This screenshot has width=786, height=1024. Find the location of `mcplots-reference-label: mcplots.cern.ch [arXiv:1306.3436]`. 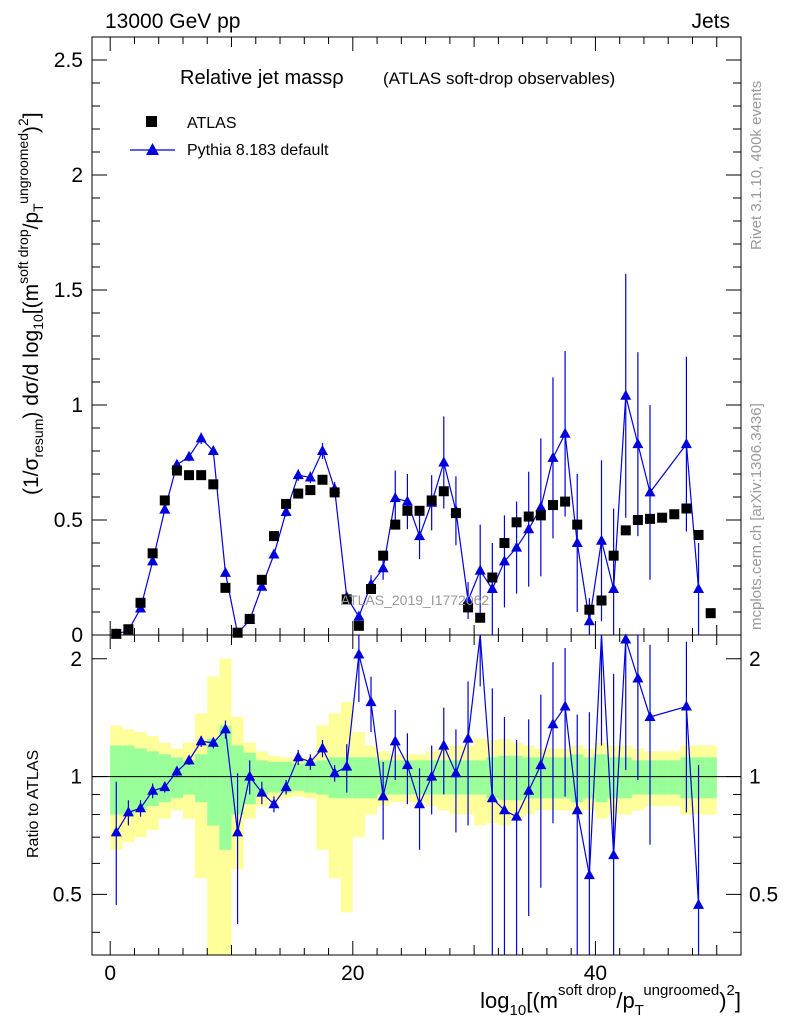

mcplots-reference-label: mcplots.cern.ch [arXiv:1306.3436] is located at coordinates (756, 516).